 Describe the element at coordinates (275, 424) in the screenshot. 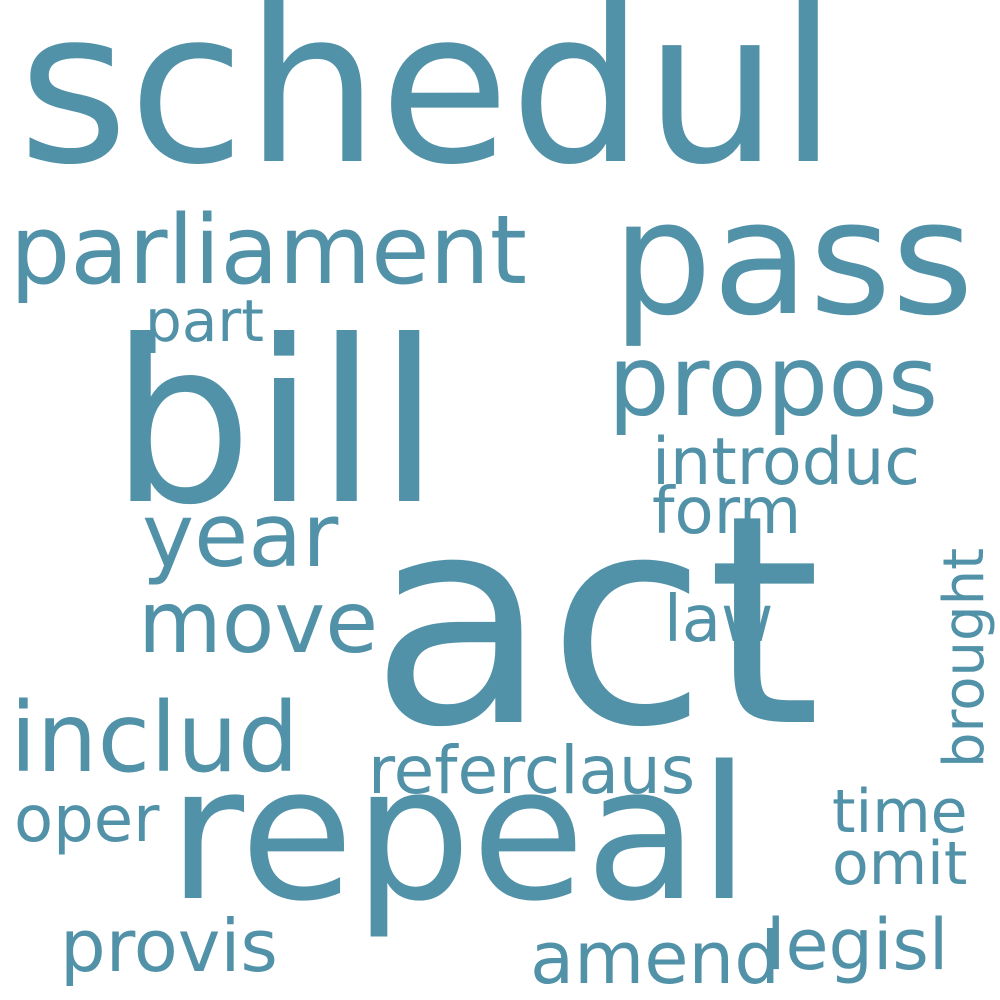

I see `word-bill: bill` at that location.